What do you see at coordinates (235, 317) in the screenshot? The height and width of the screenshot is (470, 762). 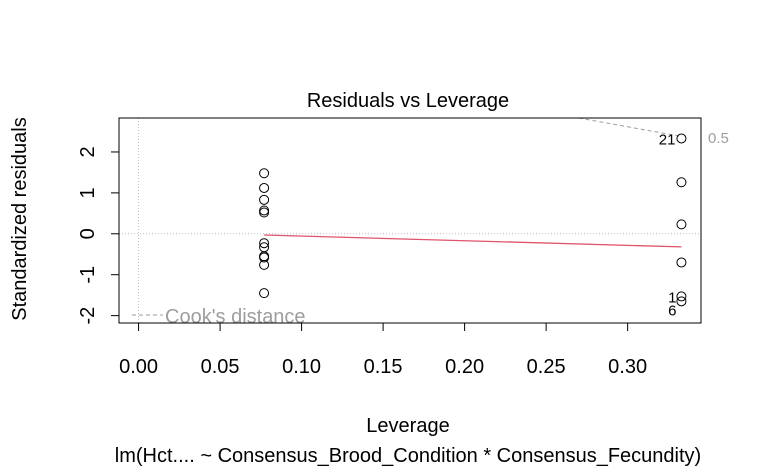 I see `cooks-distance-legend-label: Cook's distance` at bounding box center [235, 317].